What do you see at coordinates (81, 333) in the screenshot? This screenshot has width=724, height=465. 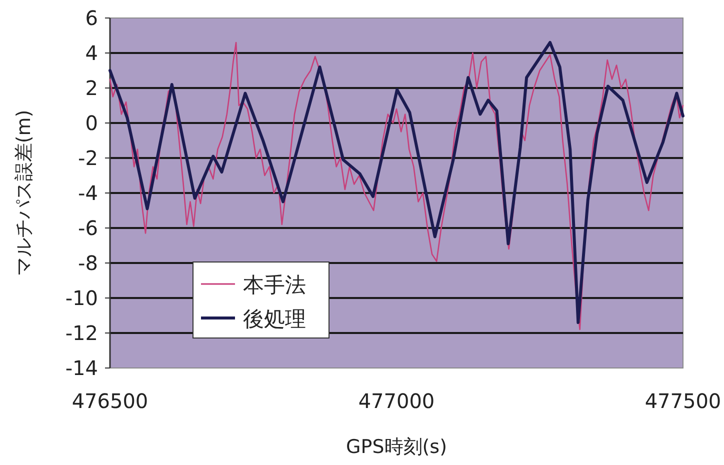 I see `y-tick-label: -12` at bounding box center [81, 333].